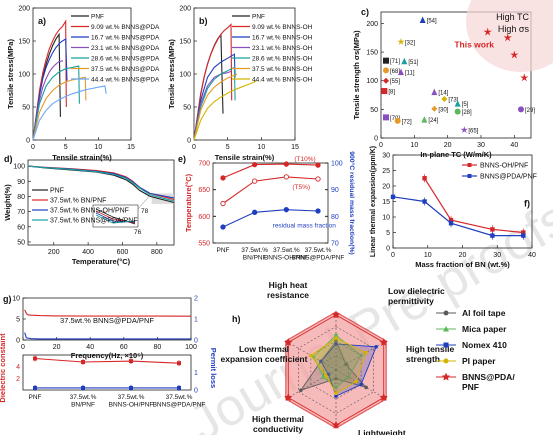  What do you see at coordinates (8, 159) in the screenshot?
I see `panel-label: d)` at bounding box center [8, 159].